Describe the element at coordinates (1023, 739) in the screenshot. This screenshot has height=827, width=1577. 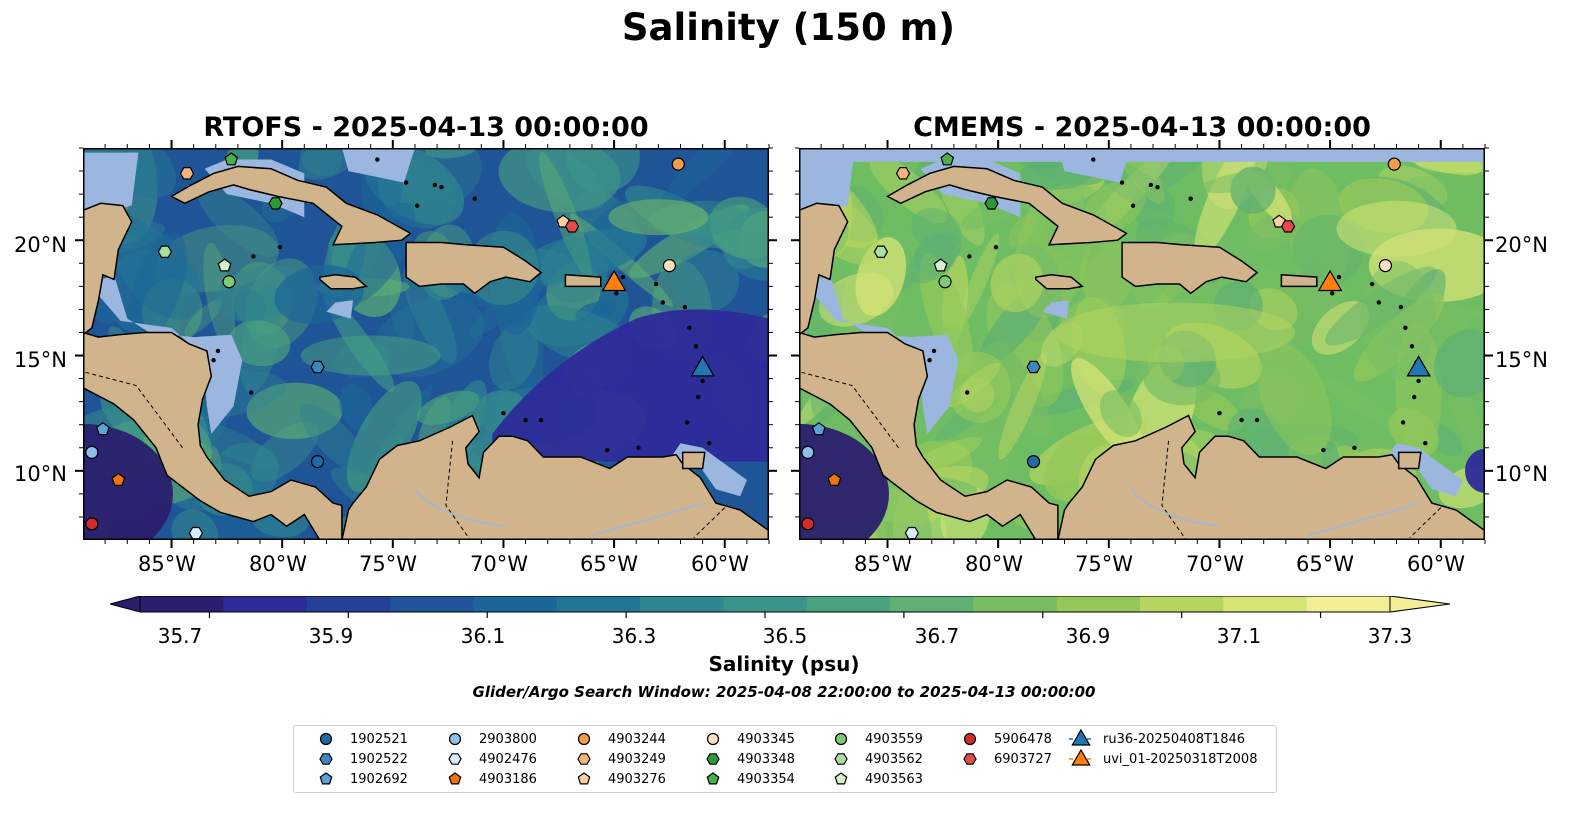
I see `legend-label: 5906478` at that location.